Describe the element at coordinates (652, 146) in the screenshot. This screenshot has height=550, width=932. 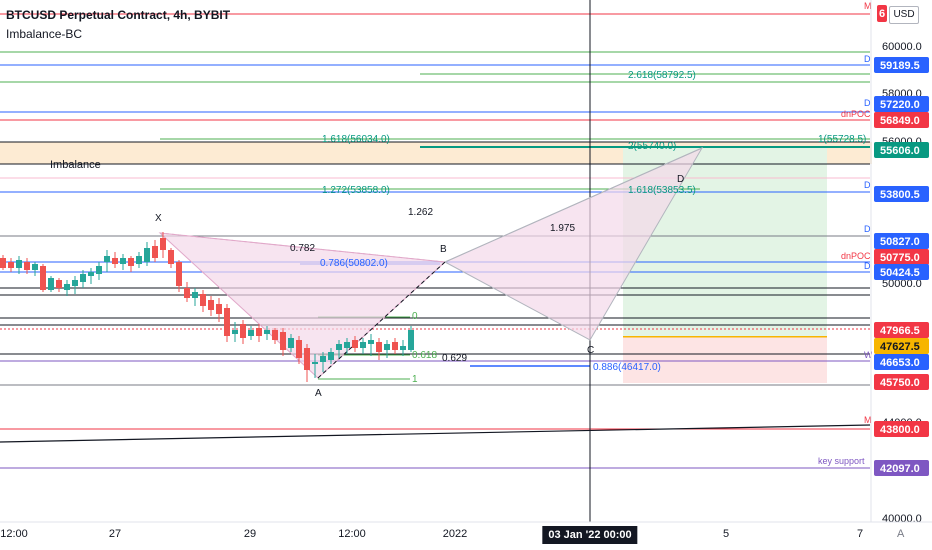
I see `fib-2-right-label: 2(55740.0)` at that location.